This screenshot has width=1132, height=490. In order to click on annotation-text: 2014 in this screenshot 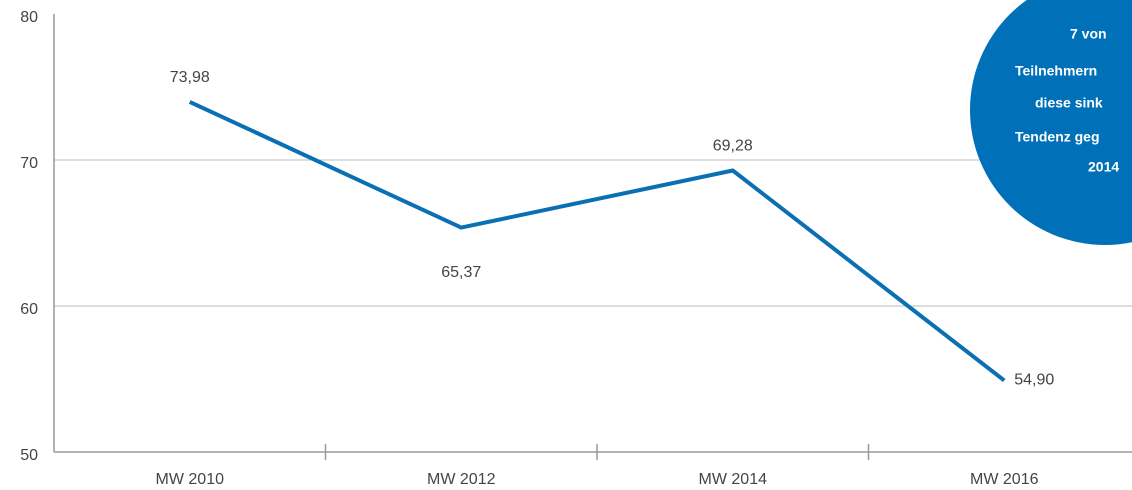, I will do `click(1103, 167)`.